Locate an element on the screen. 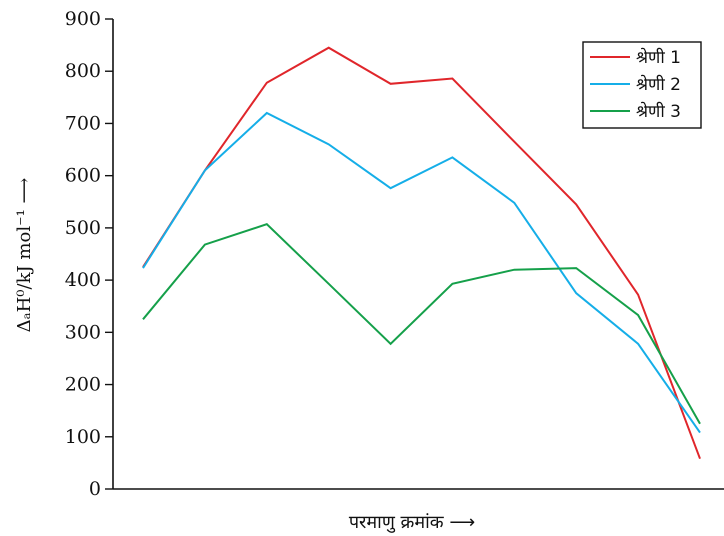 This screenshot has width=724, height=536. y-tick-label: 0 is located at coordinates (95, 489).